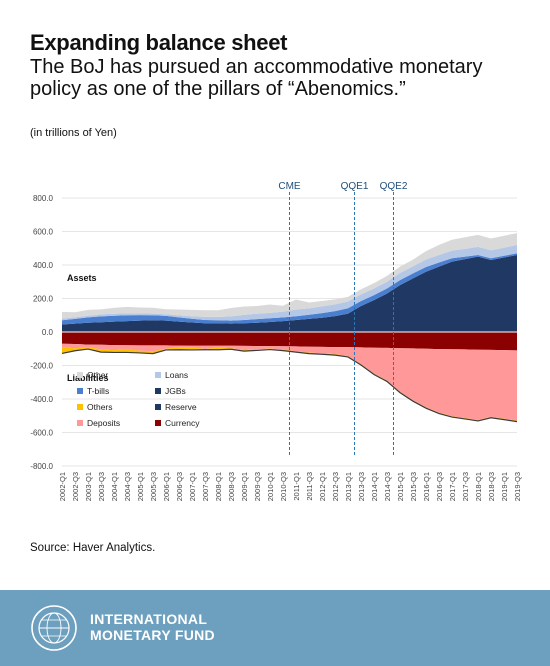  I want to click on liabilities-section-label: Liabilities, so click(88, 378).